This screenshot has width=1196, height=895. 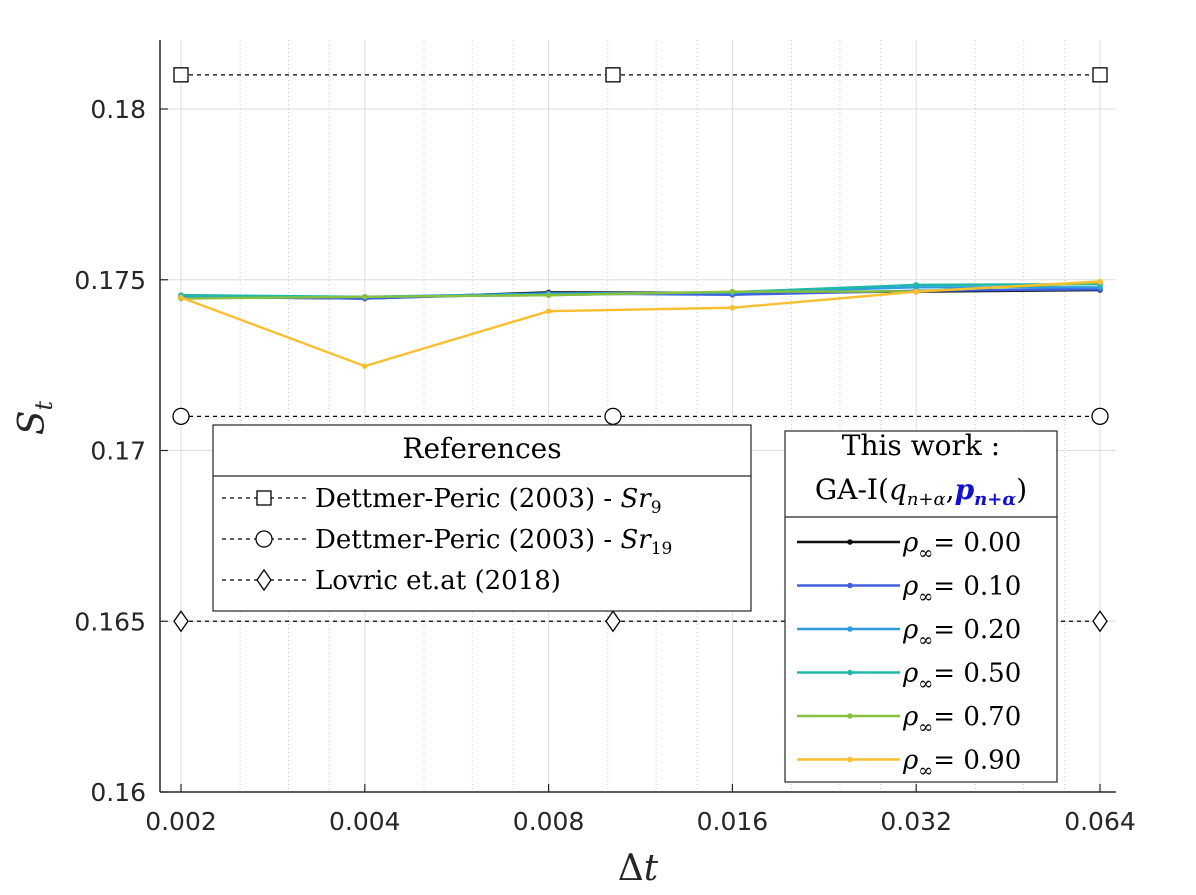 What do you see at coordinates (852, 489) in the screenshot?
I see `legend-title-prefix: GA-I(` at bounding box center [852, 489].